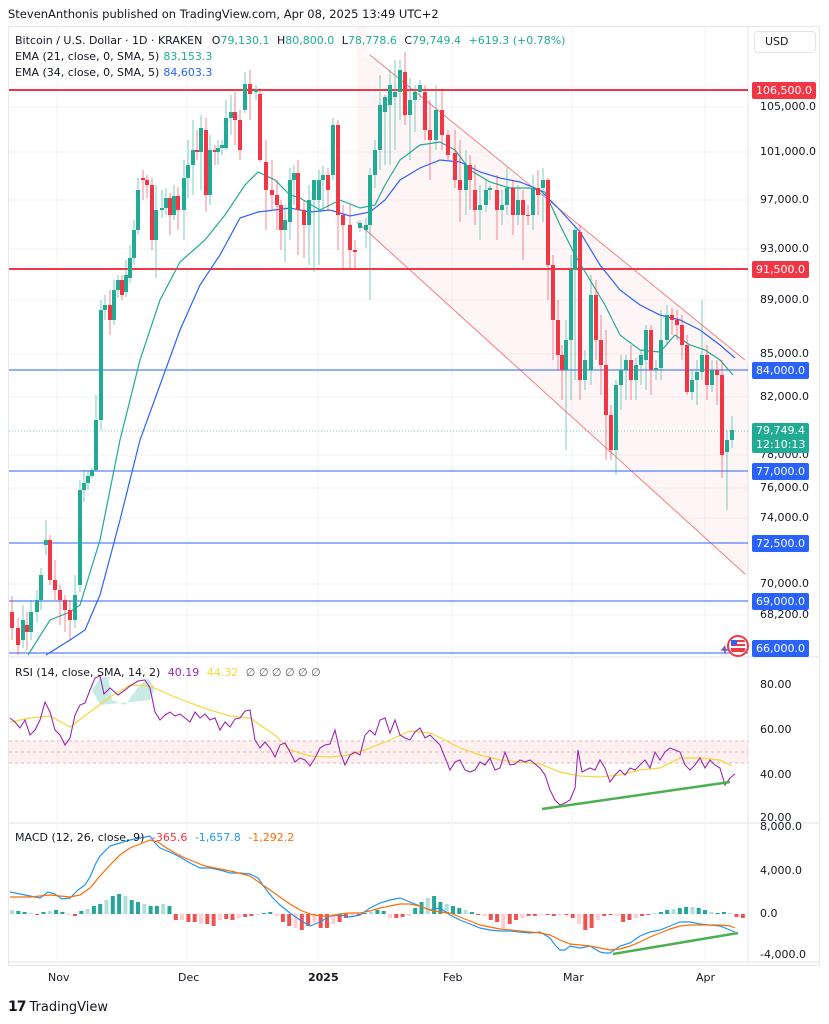  I want to click on ema21-legend: EMA (21, close, 0, SMA, 5) 83,153.3, so click(113, 57).